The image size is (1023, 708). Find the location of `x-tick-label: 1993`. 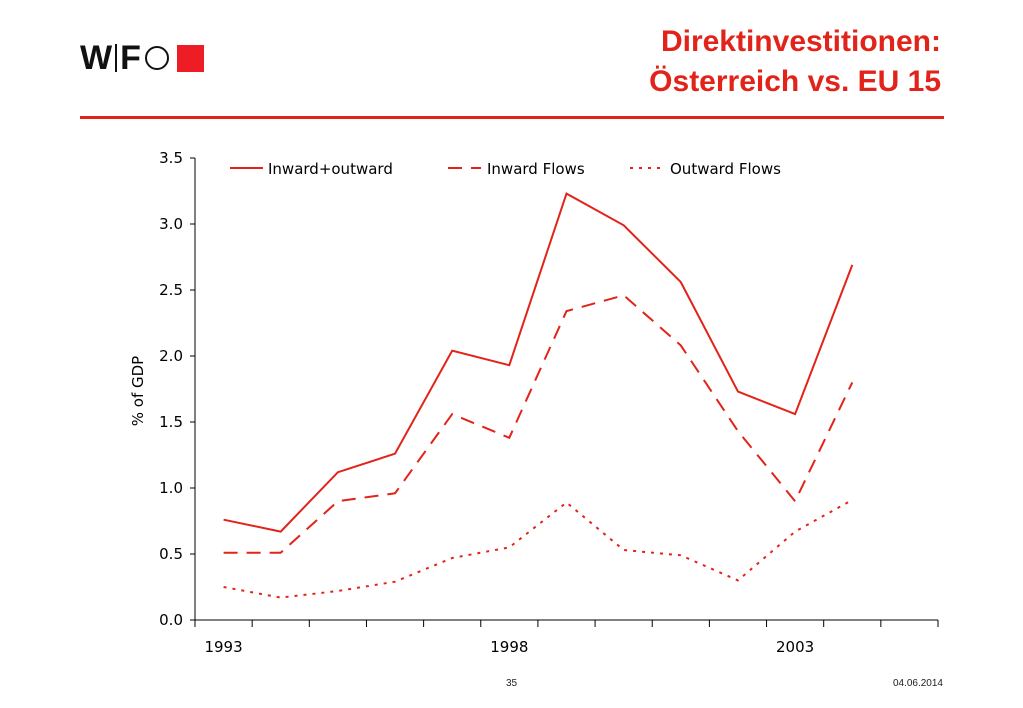

x-tick-label: 1993 is located at coordinates (223, 647).